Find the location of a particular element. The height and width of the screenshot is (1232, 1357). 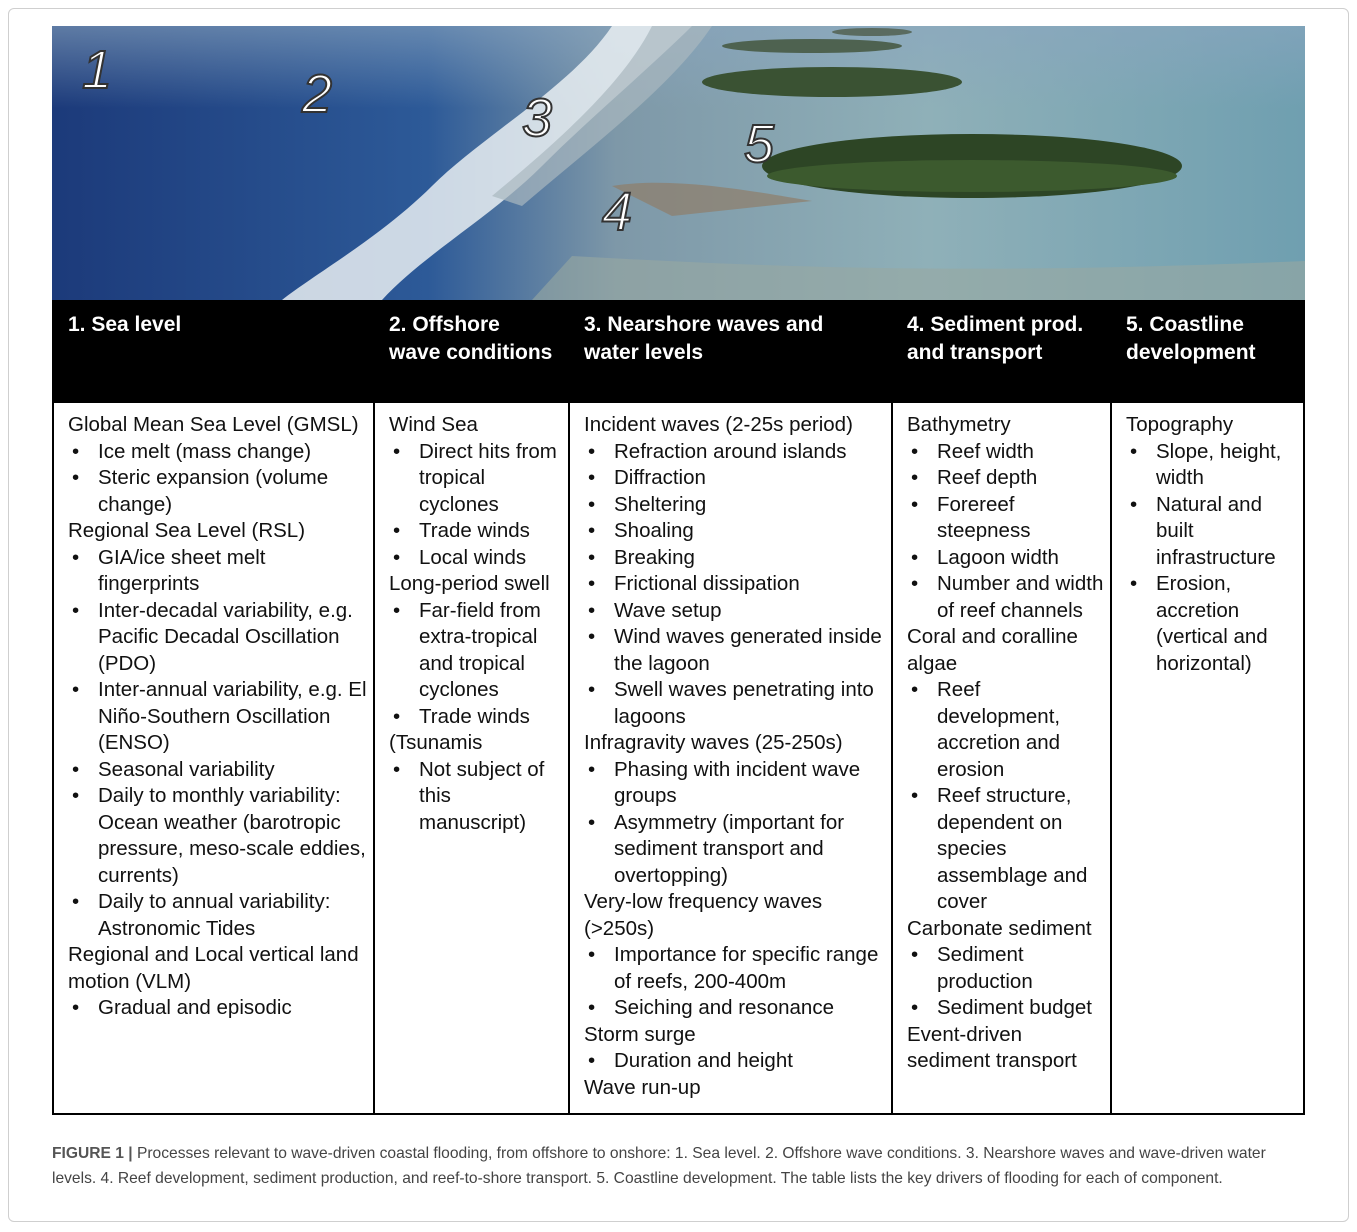

bullet-item: Duration and height is located at coordinates (734, 1061).